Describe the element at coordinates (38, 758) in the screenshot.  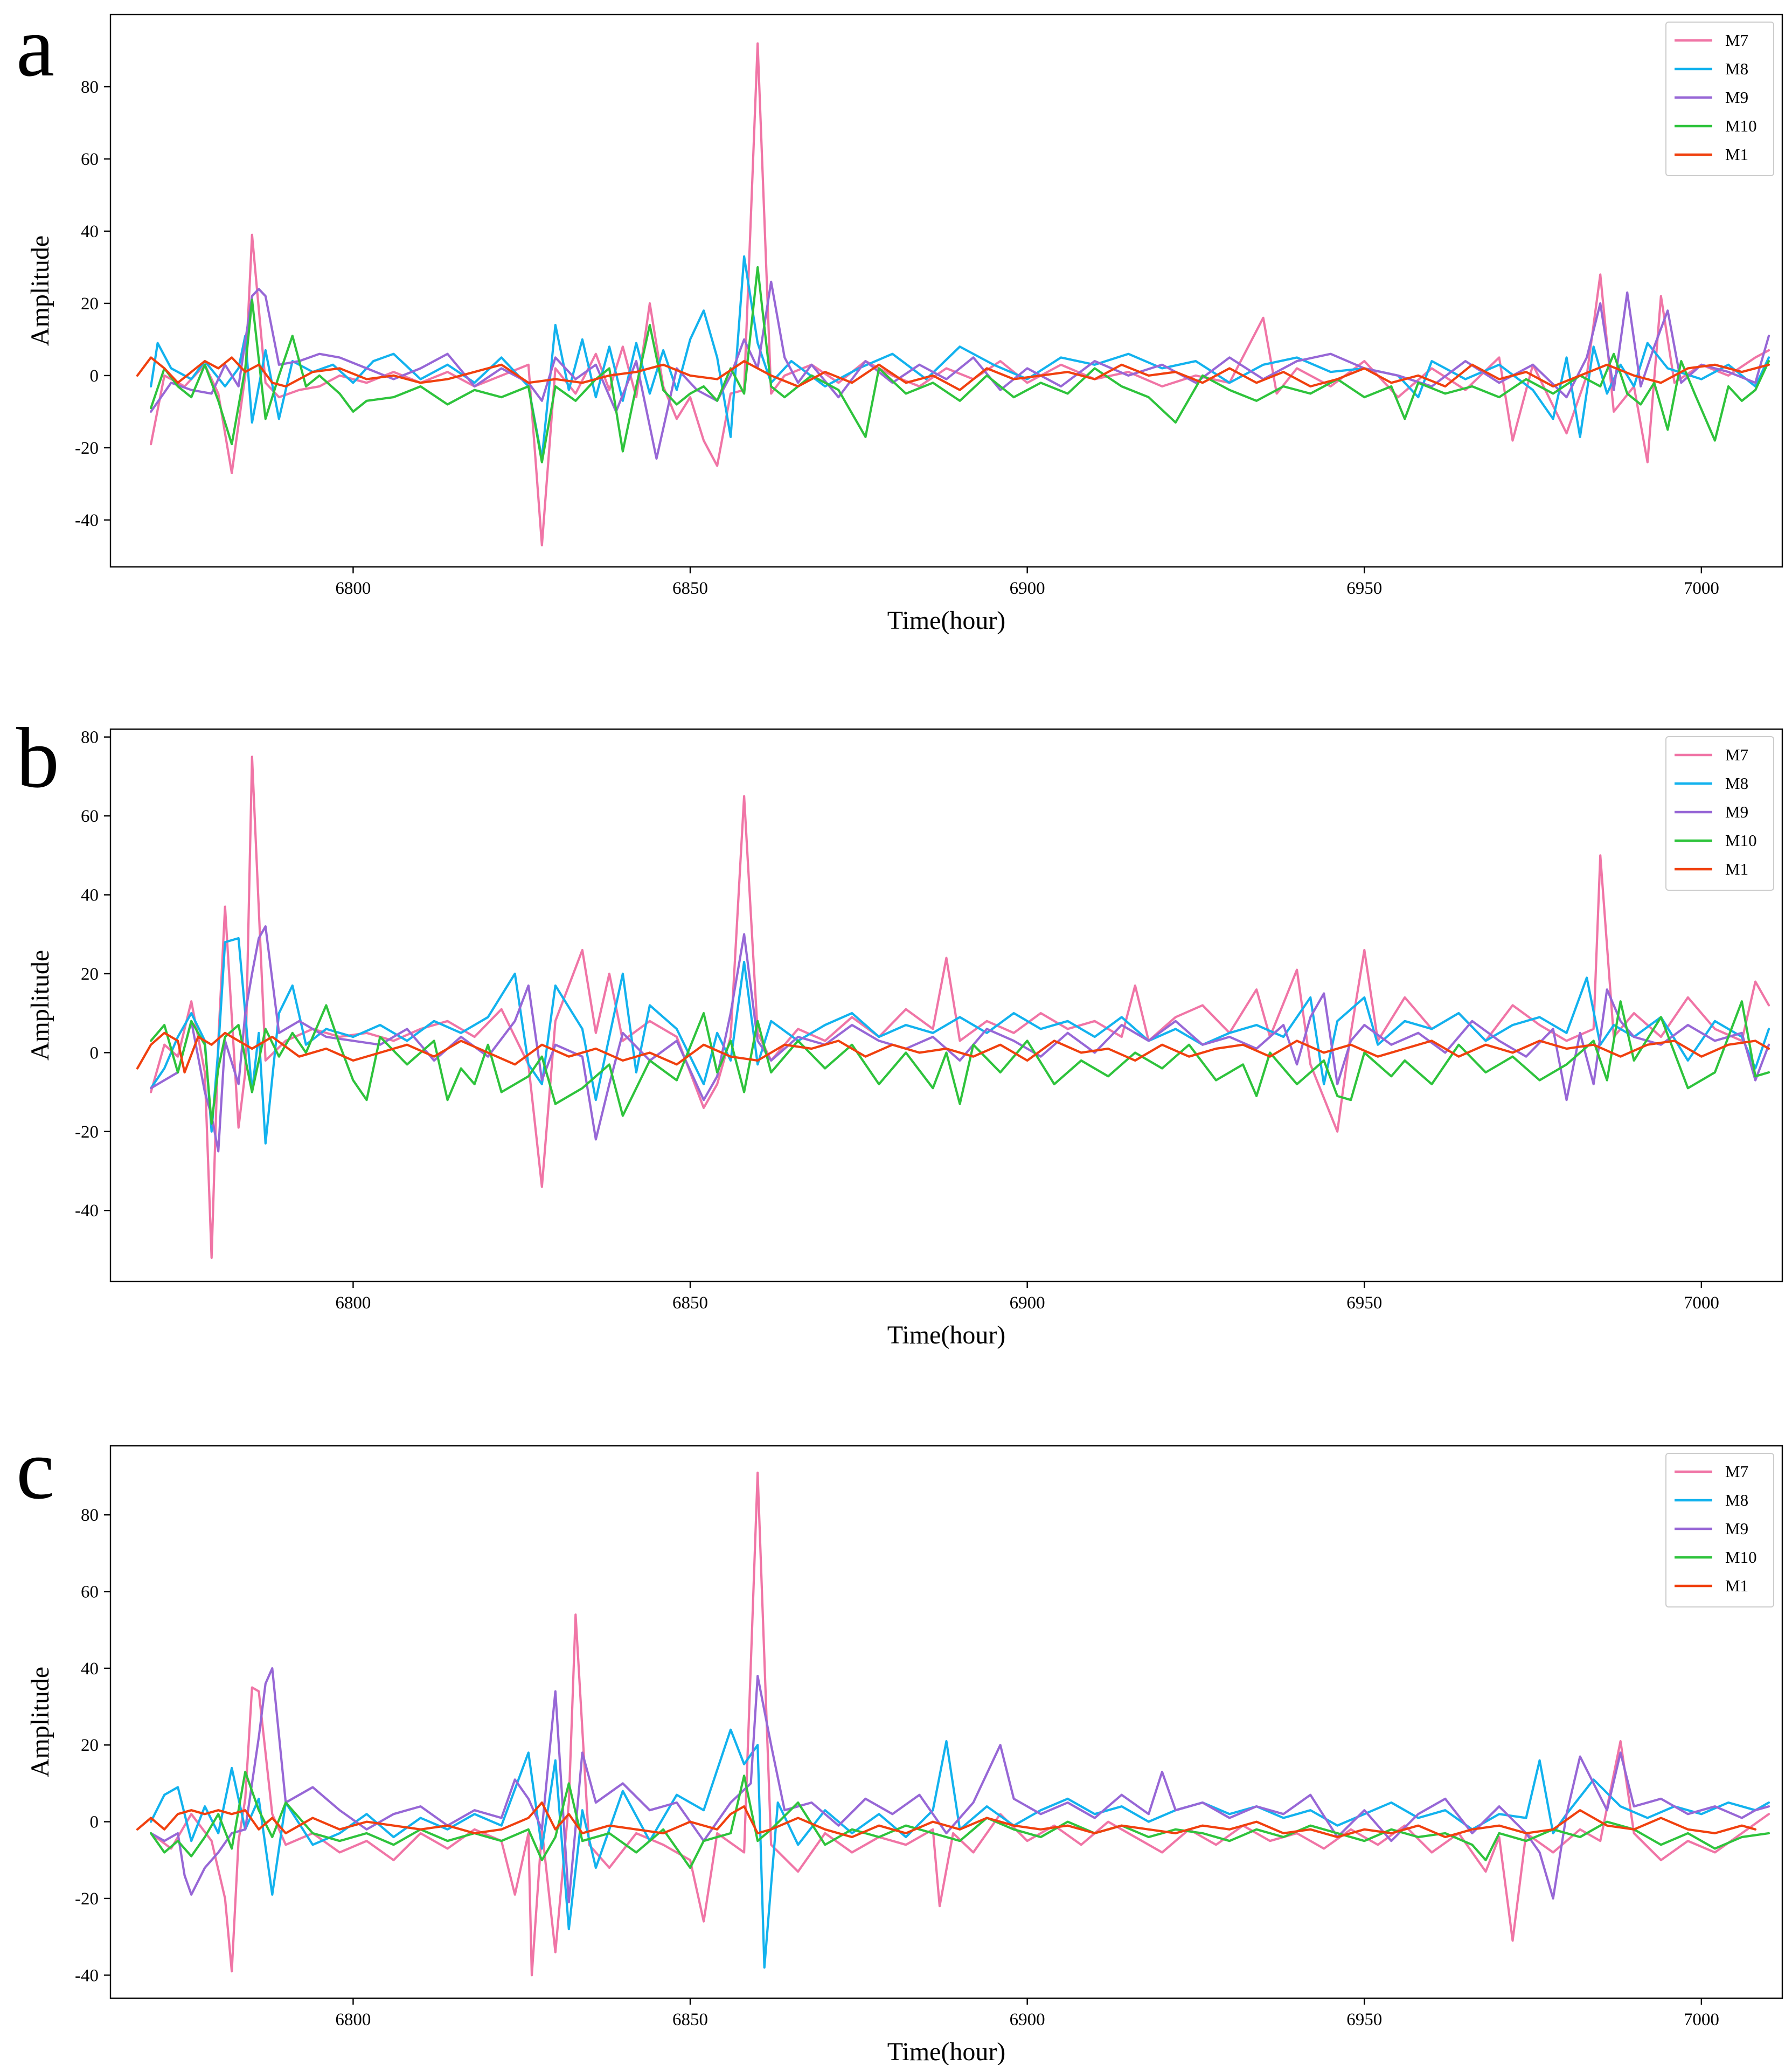
I see `panel-label-b: b` at that location.